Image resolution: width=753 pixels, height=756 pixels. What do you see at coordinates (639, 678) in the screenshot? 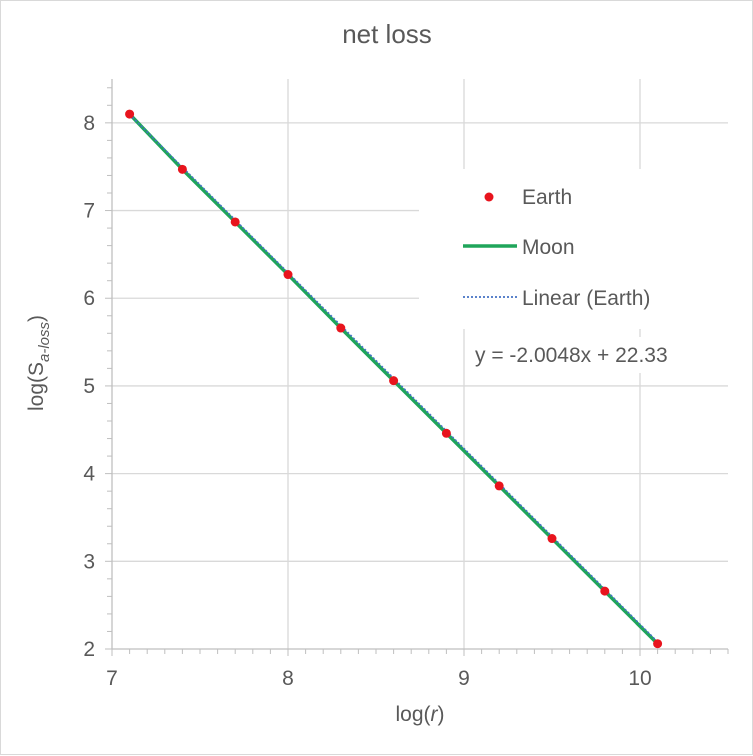
I see `x-tick-label: 10` at bounding box center [639, 678].